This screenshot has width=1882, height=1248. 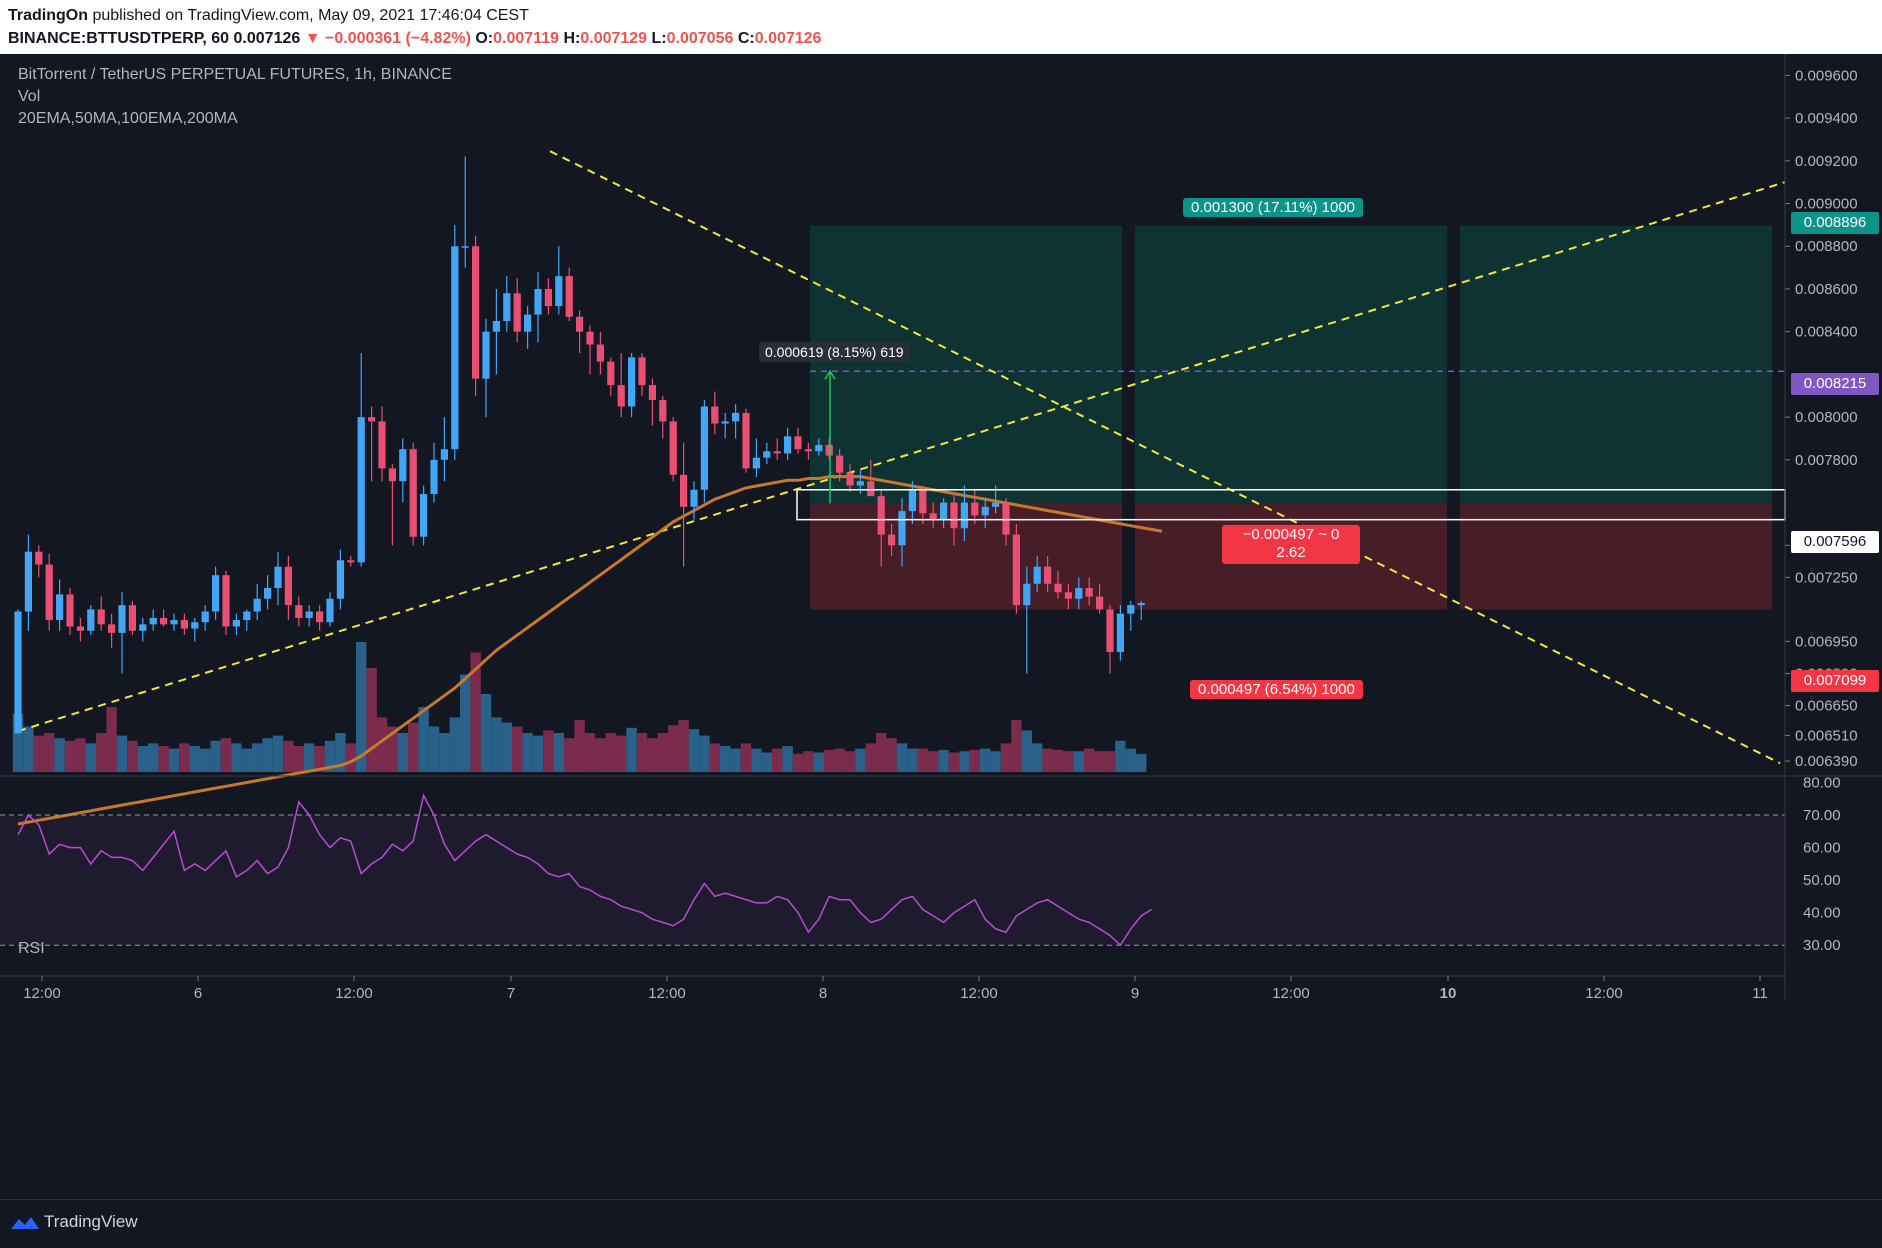 I want to click on publisher-name: TradingOn, so click(x=48, y=15).